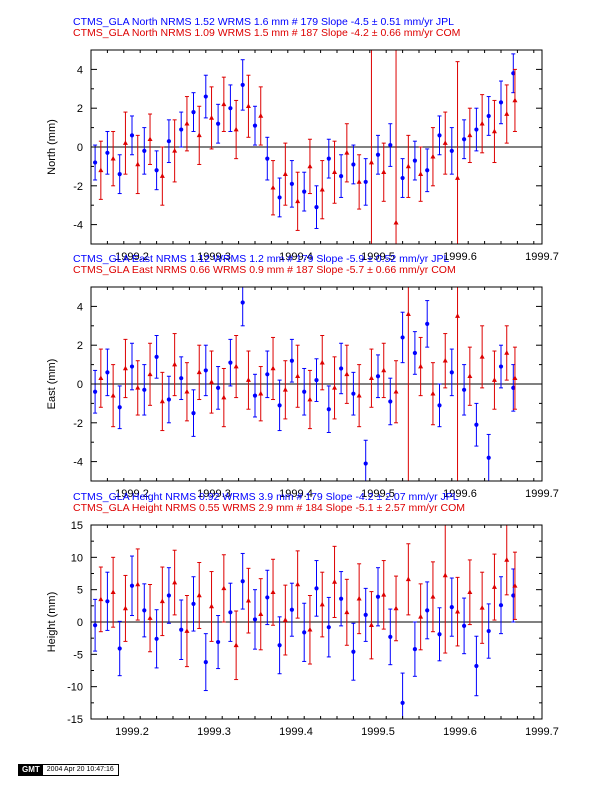 The image size is (612, 797). I want to click on east-y-tick-label: 4, so click(80, 307).